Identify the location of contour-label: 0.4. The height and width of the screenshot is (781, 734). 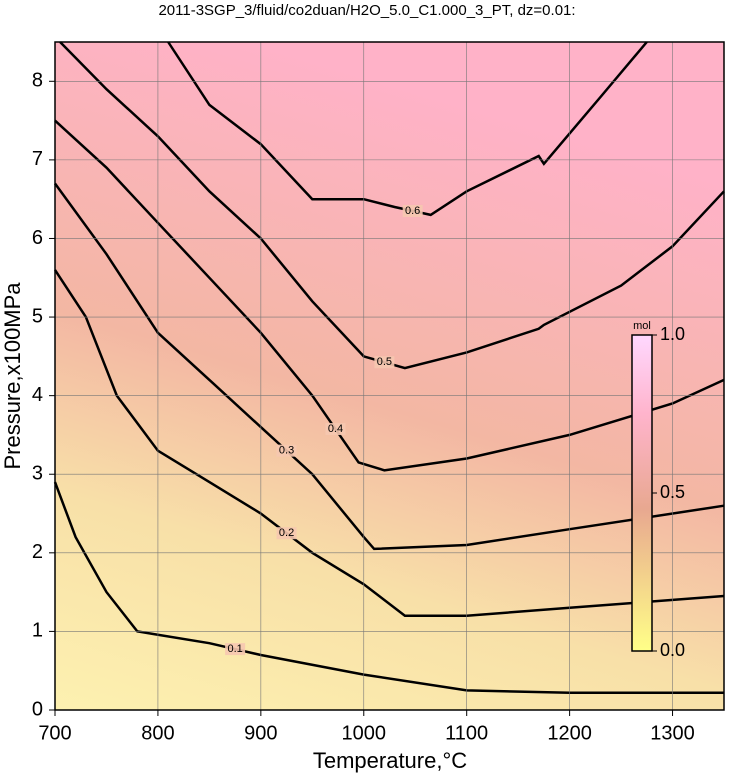
(335, 429).